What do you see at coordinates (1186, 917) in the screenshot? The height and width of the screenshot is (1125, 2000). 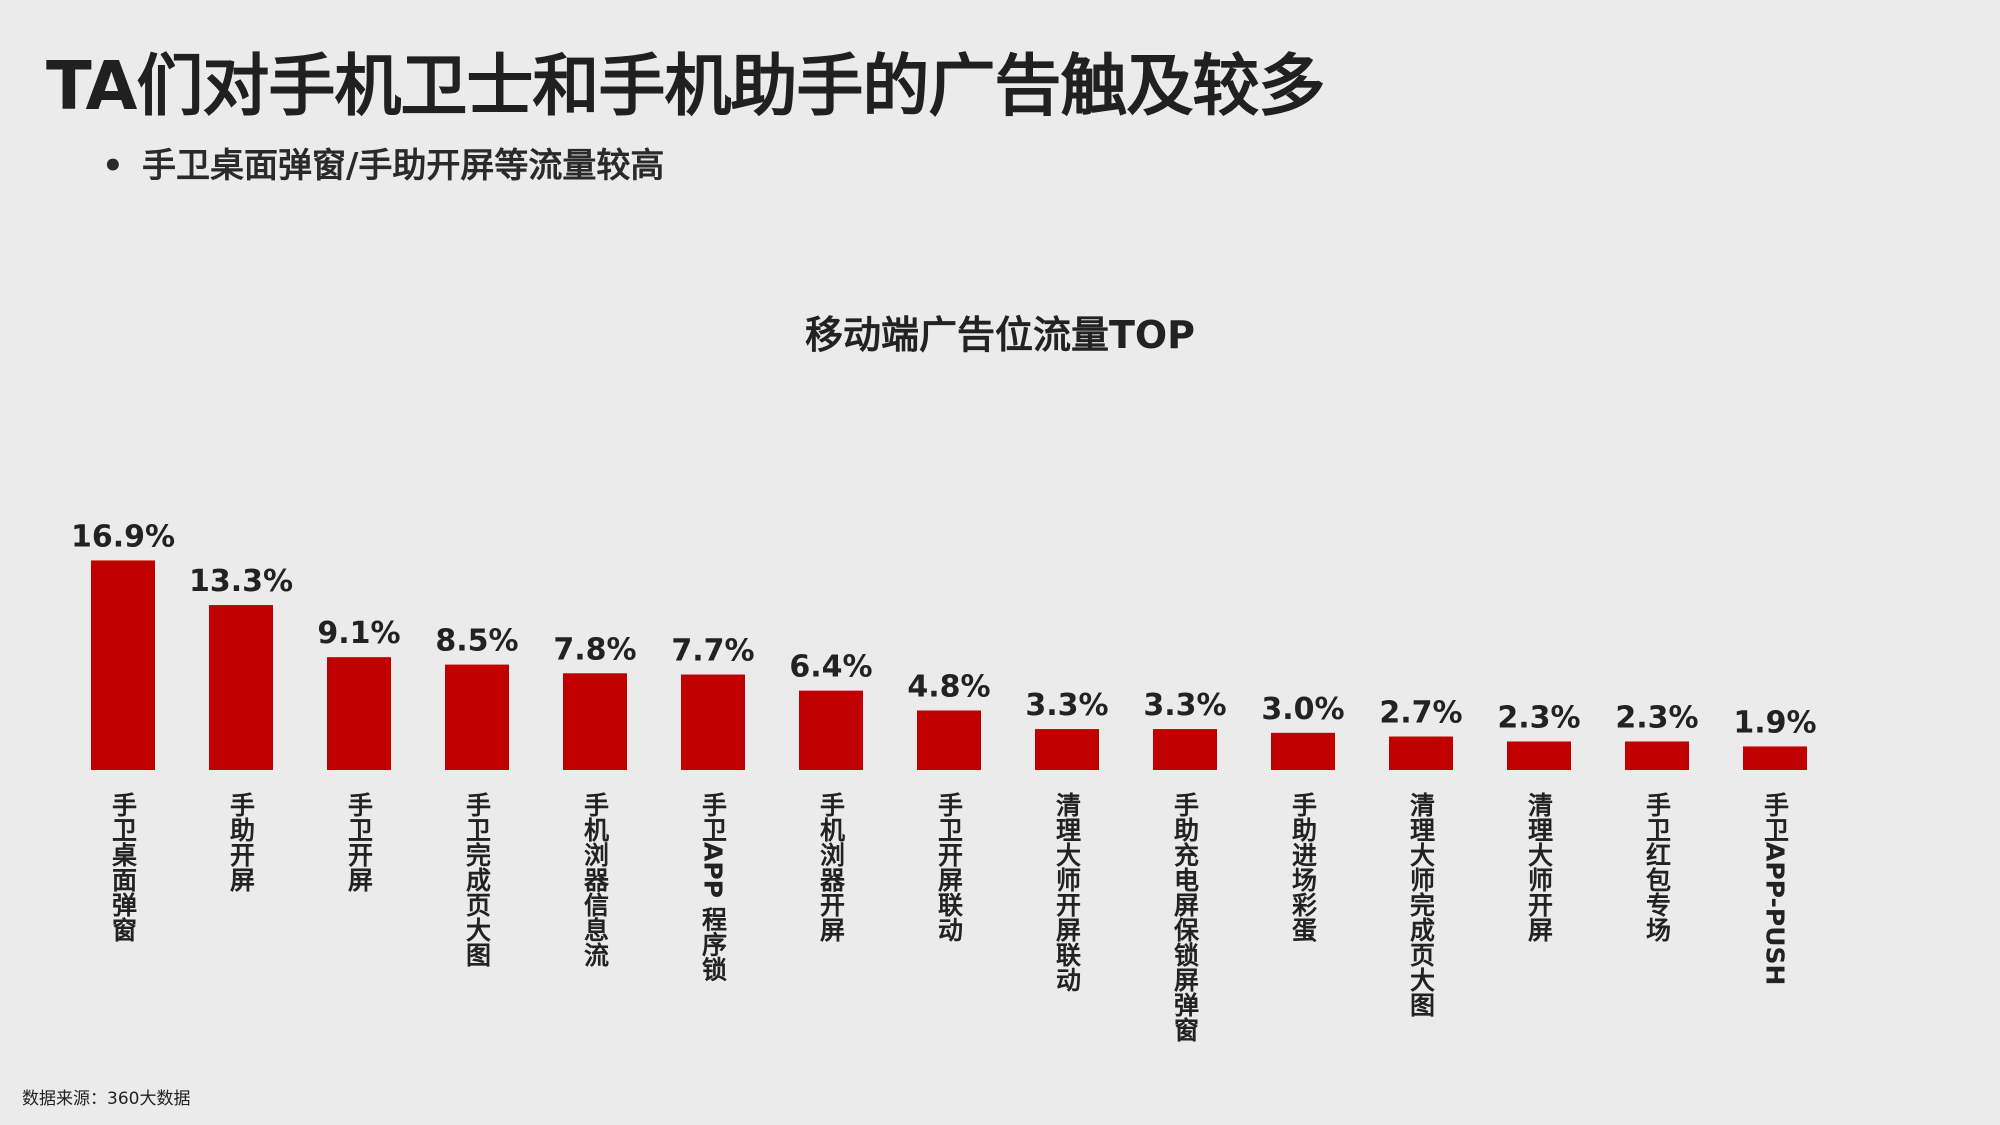 I see `category-label: 手助充电屏保锁屏弹窗` at bounding box center [1186, 917].